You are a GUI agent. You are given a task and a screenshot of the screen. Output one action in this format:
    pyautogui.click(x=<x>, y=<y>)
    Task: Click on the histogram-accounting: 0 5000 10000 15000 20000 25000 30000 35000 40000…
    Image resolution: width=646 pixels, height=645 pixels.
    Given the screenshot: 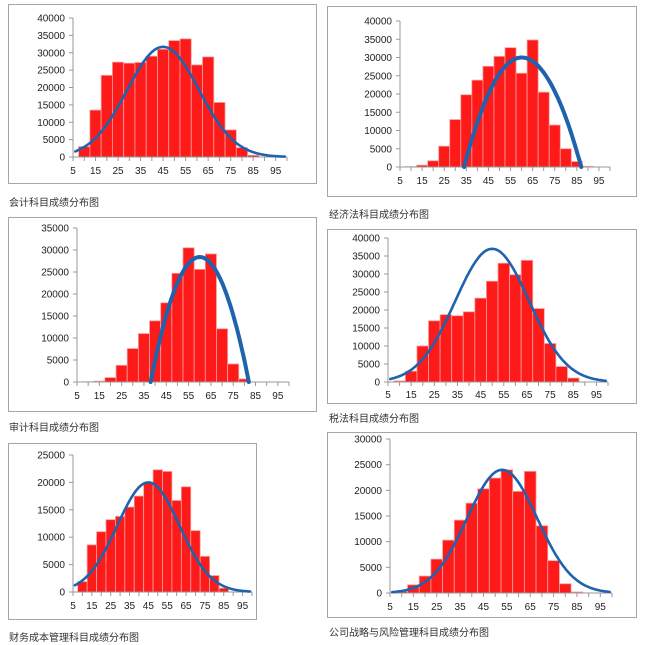 What is the action you would take?
    pyautogui.click(x=162, y=95)
    